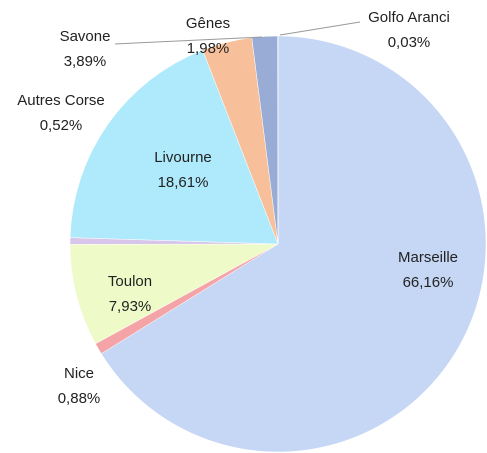 Image resolution: width=487 pixels, height=453 pixels. What do you see at coordinates (79, 373) in the screenshot?
I see `slice-label: Nice` at bounding box center [79, 373].